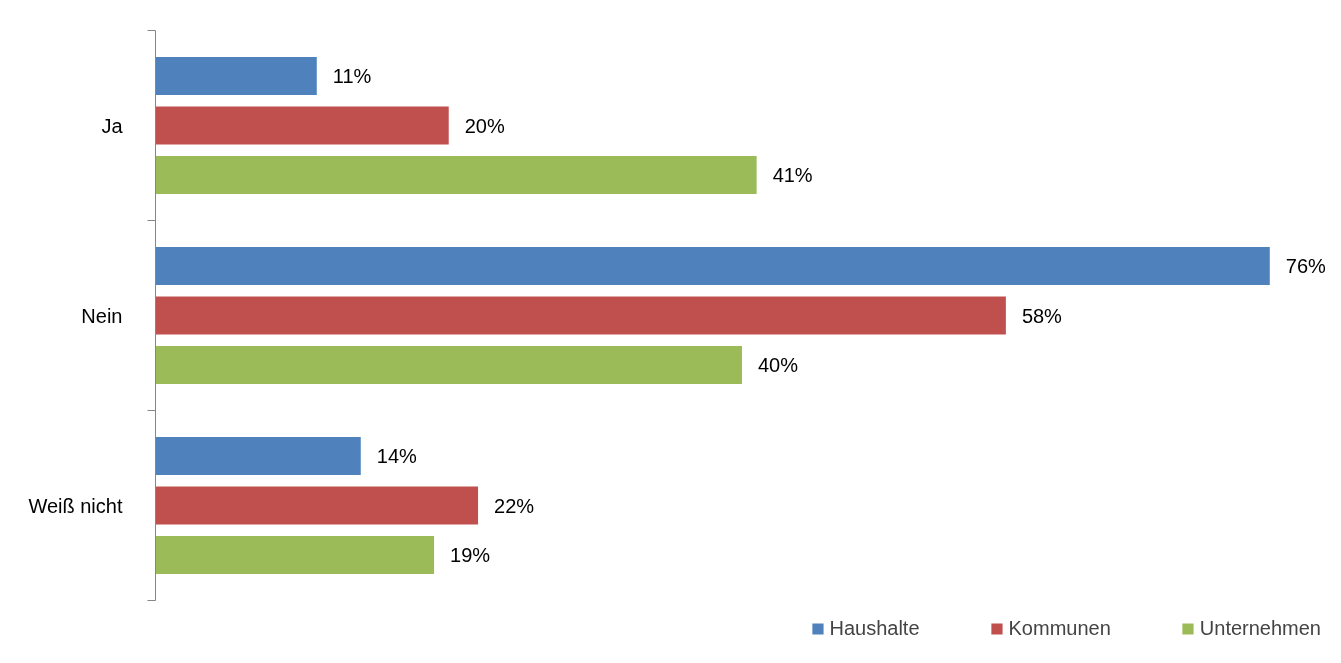  Describe the element at coordinates (397, 456) in the screenshot. I see `data-label: 14%` at that location.